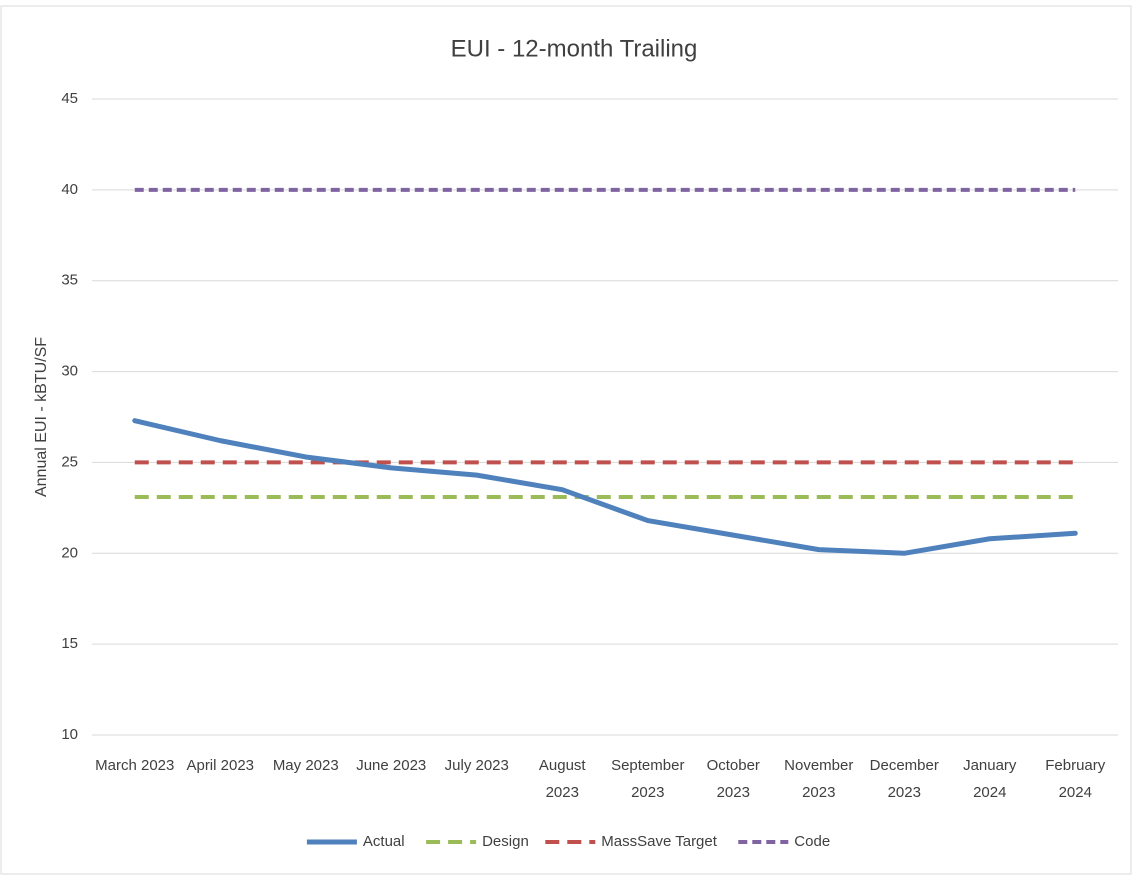 This screenshot has width=1134, height=876. What do you see at coordinates (904, 779) in the screenshot?
I see `x-tick-label: December 2023` at bounding box center [904, 779].